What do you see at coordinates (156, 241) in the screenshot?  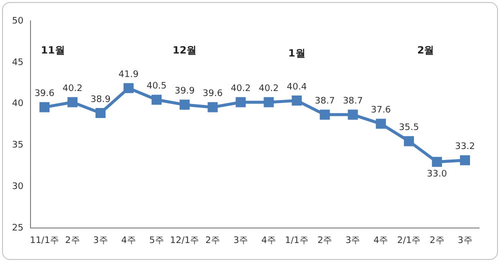 I see `x-tick-label: 5주` at bounding box center [156, 241].